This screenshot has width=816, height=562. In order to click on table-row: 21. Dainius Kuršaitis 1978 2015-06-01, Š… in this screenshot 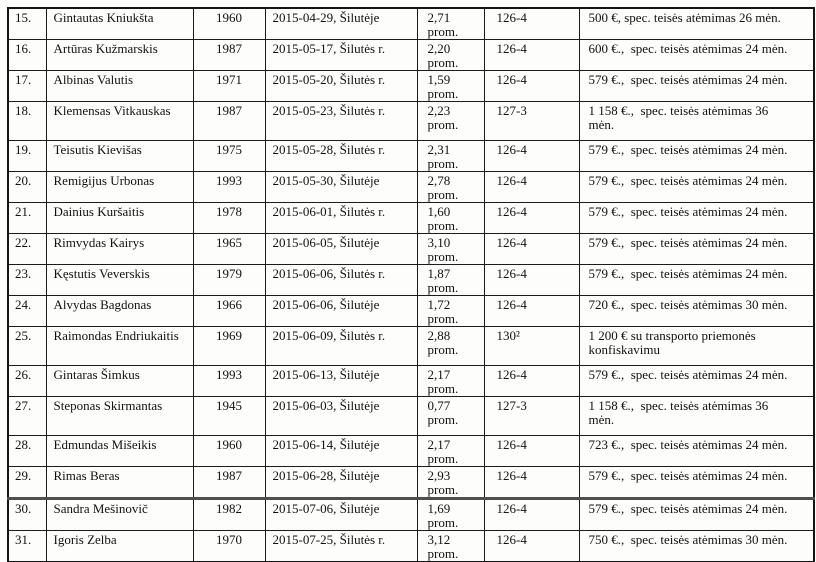, I will do `click(411, 218)`.